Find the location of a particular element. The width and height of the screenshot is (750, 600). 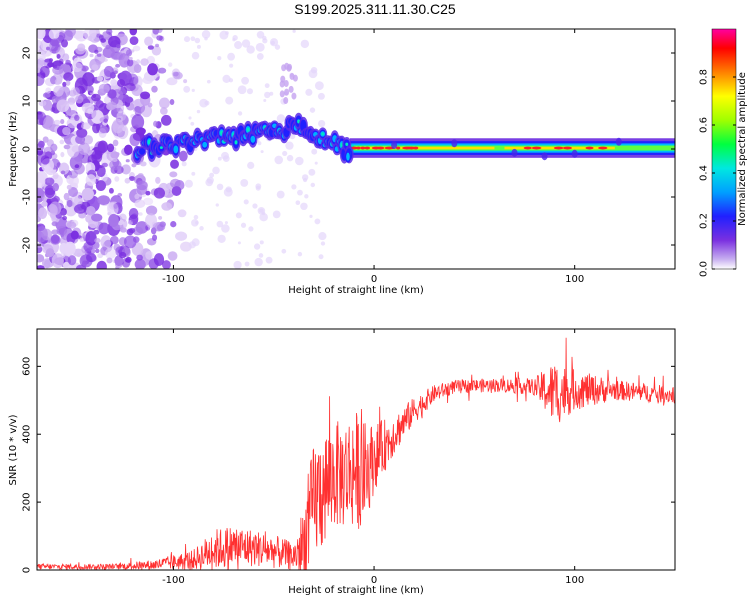

spectrogram-ytick-label: -10 is located at coordinates (27, 197).